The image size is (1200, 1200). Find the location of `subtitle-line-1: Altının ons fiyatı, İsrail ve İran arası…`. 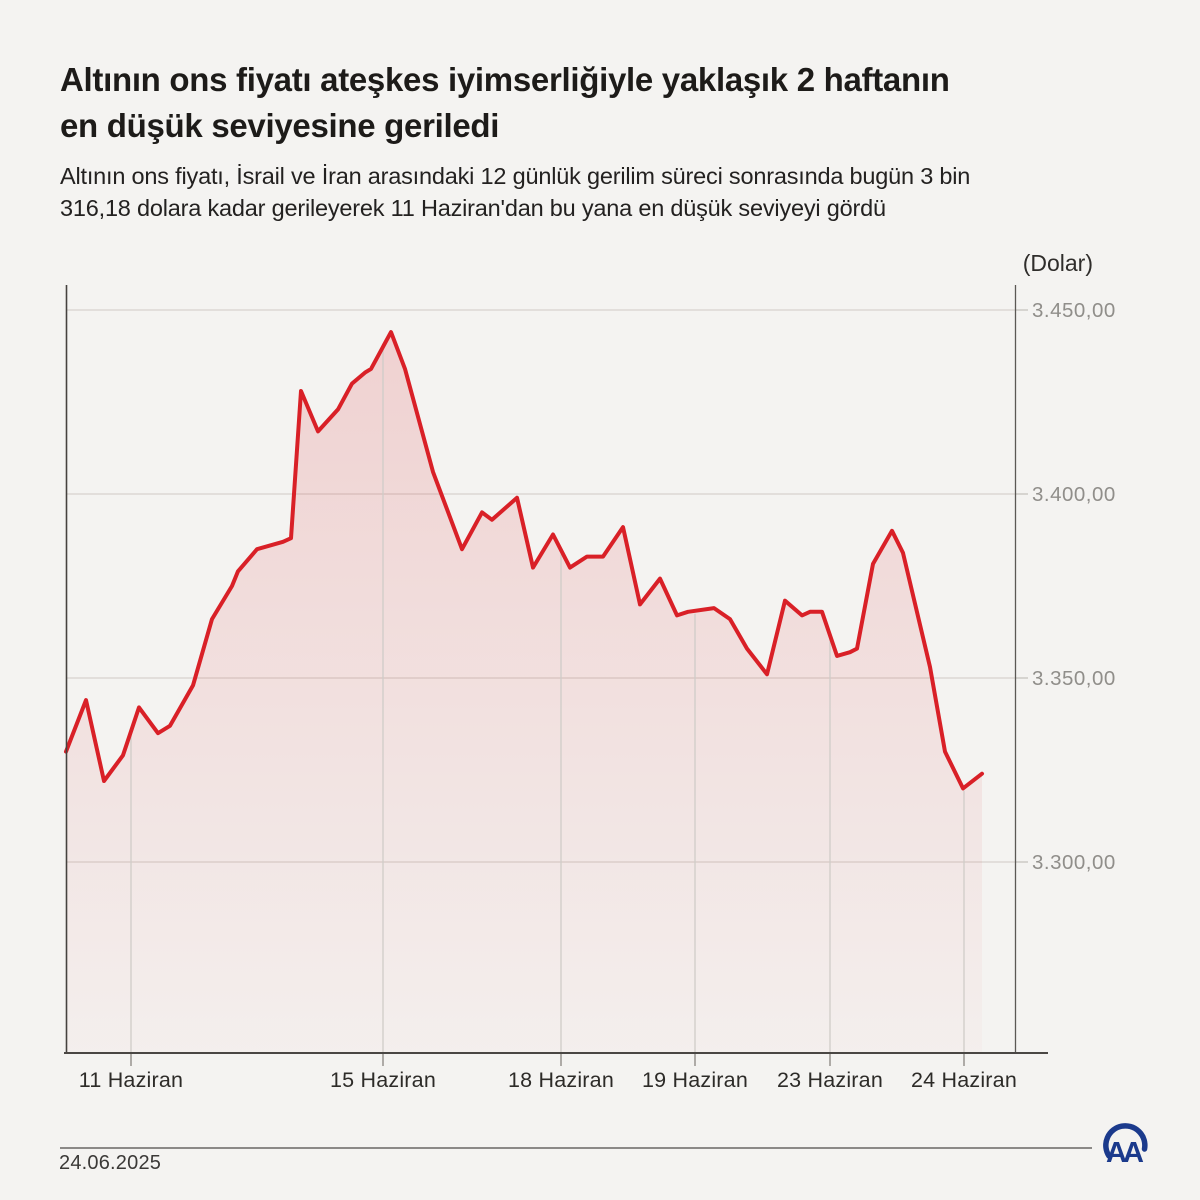

subtitle-line-1: Altının ons fiyatı, İsrail ve İran arası… is located at coordinates (515, 176).